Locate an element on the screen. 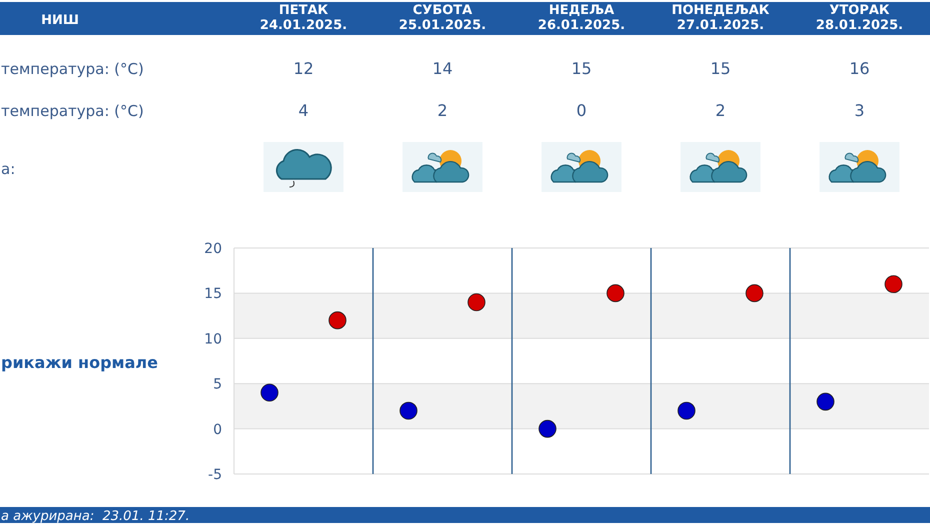 This screenshot has width=930, height=525. text: ПОНЕДЕЉАК 27.01.2025. is located at coordinates (720, 18).